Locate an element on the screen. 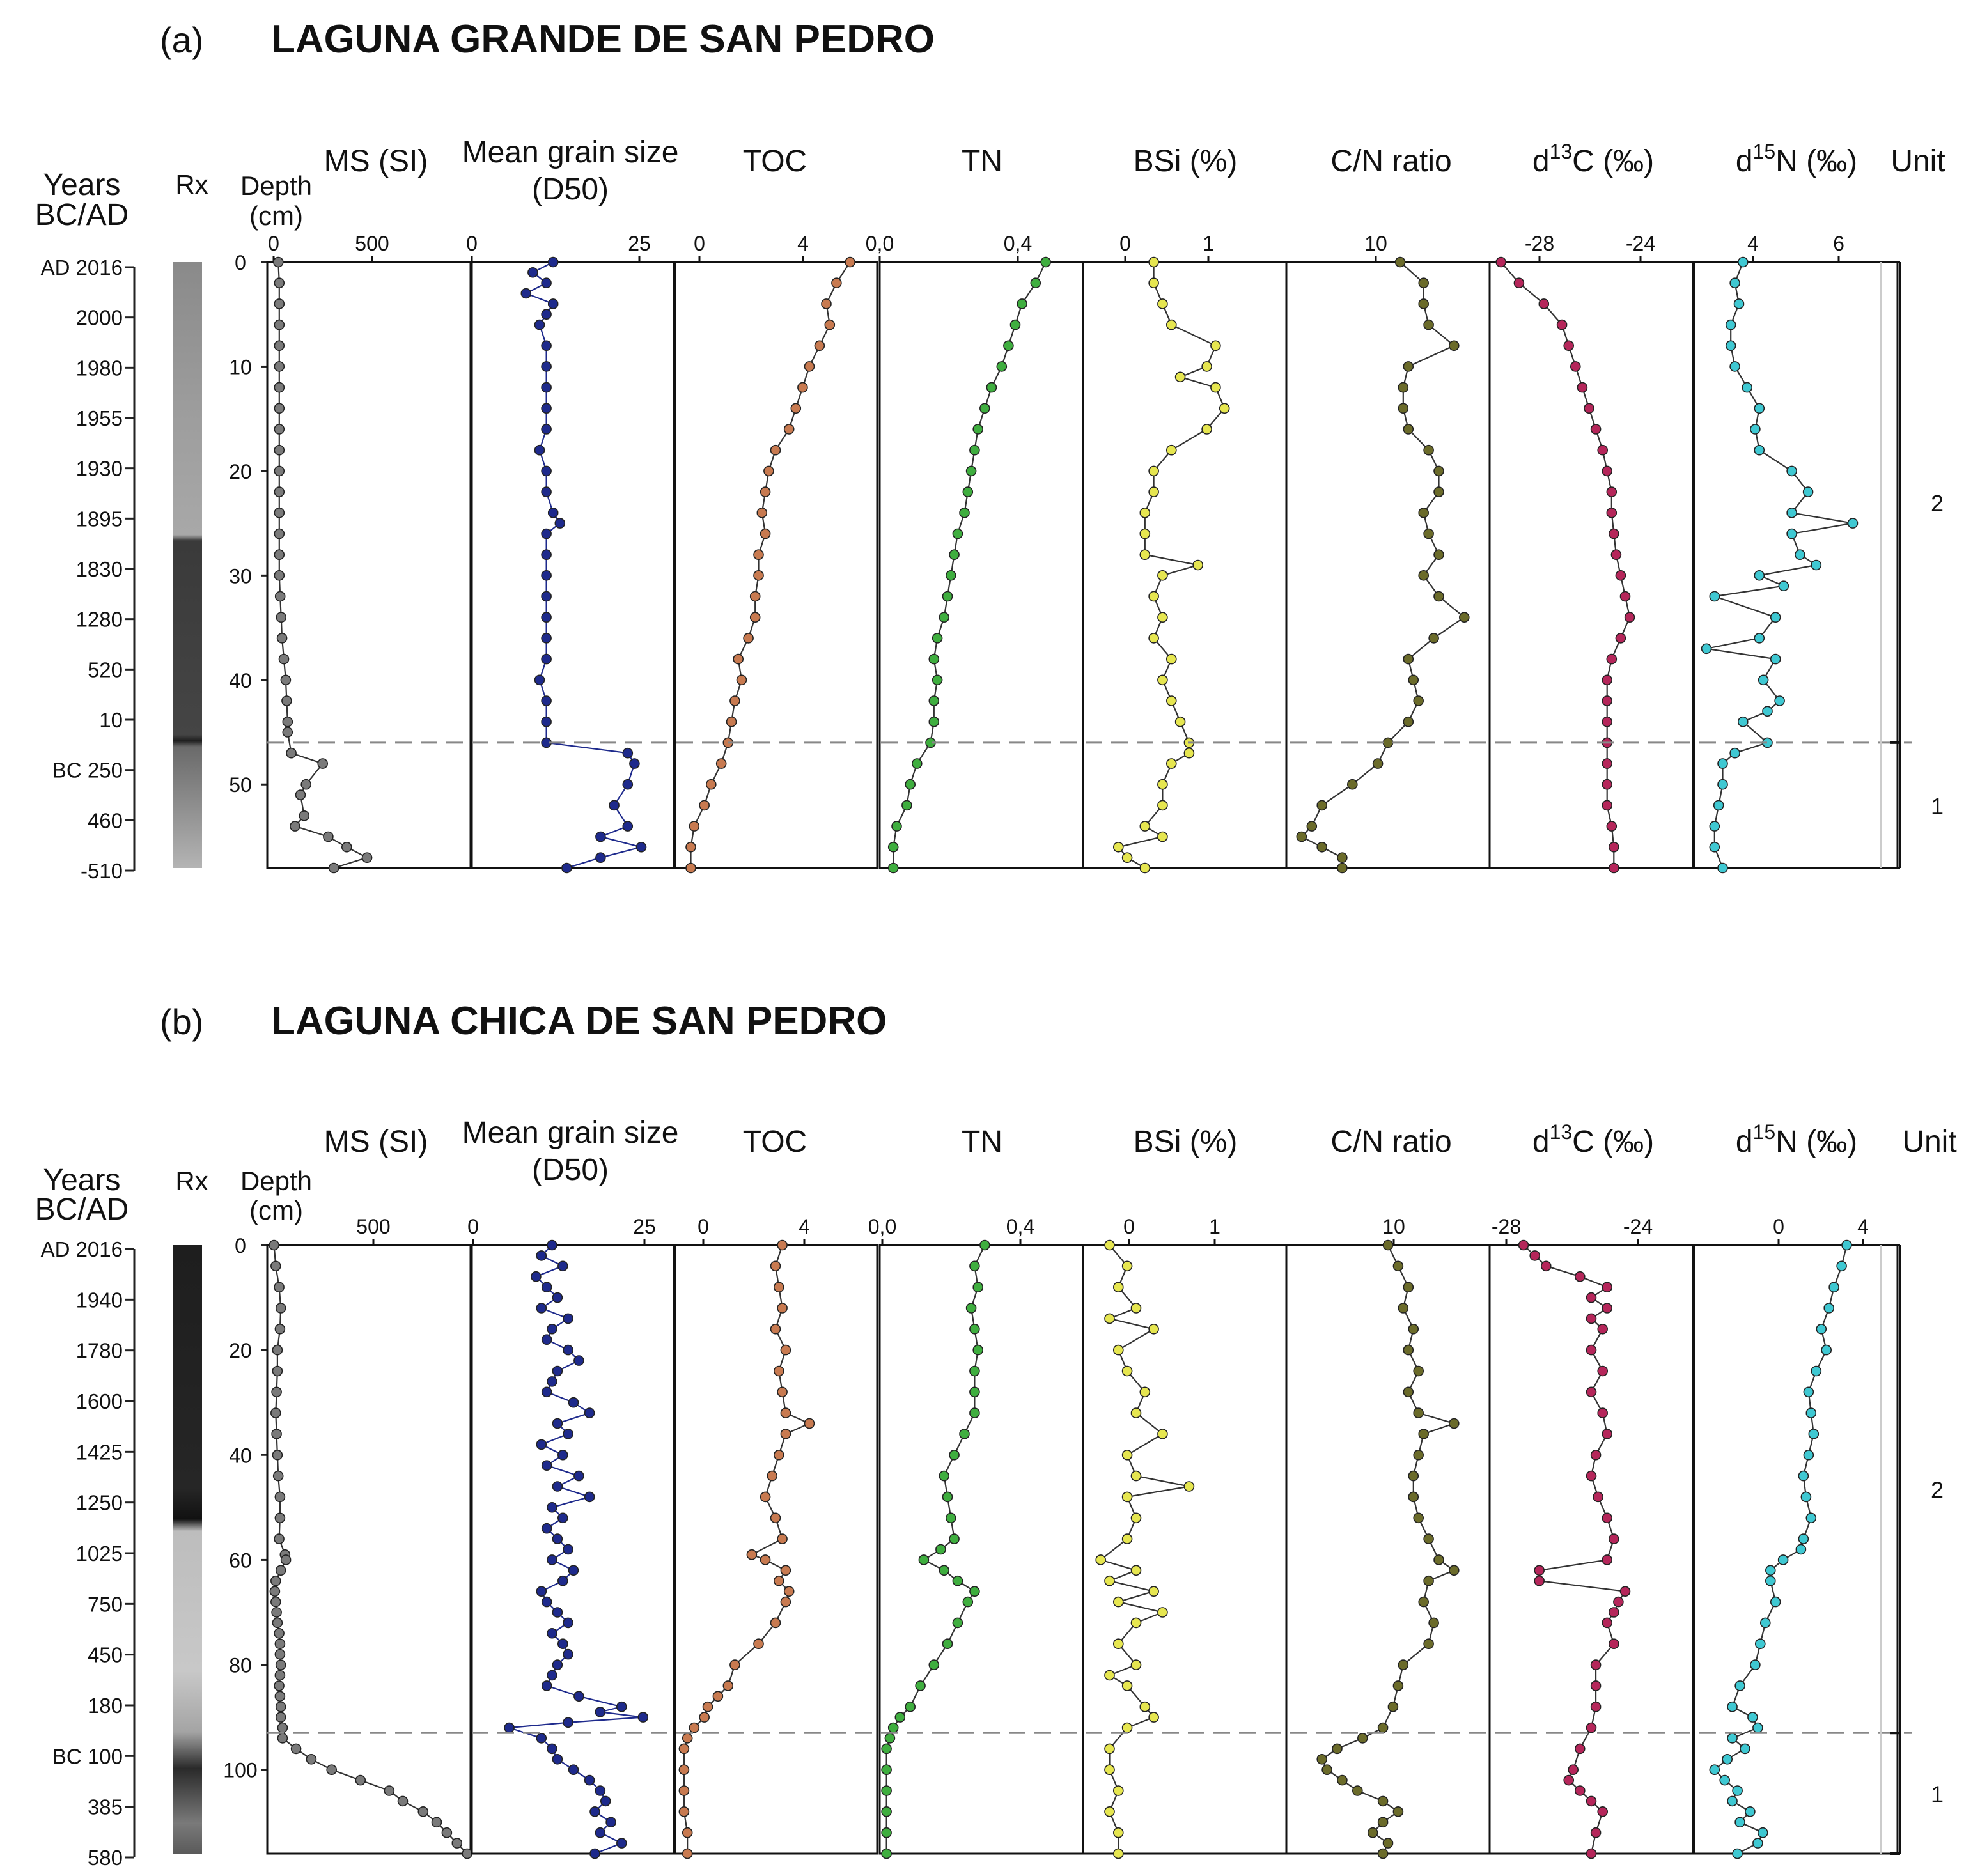 This screenshot has width=1980, height=1876. age-label: 1895 is located at coordinates (99, 519).